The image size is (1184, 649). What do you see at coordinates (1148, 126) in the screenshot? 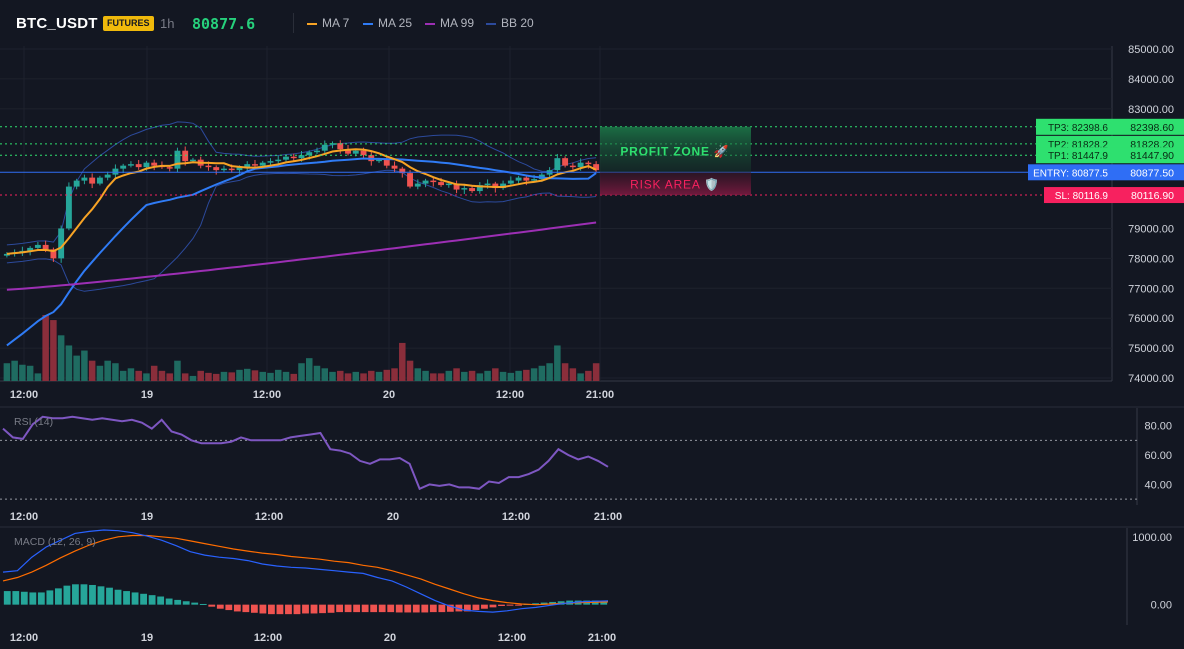
I see `tp-price-bg` at bounding box center [1148, 126].